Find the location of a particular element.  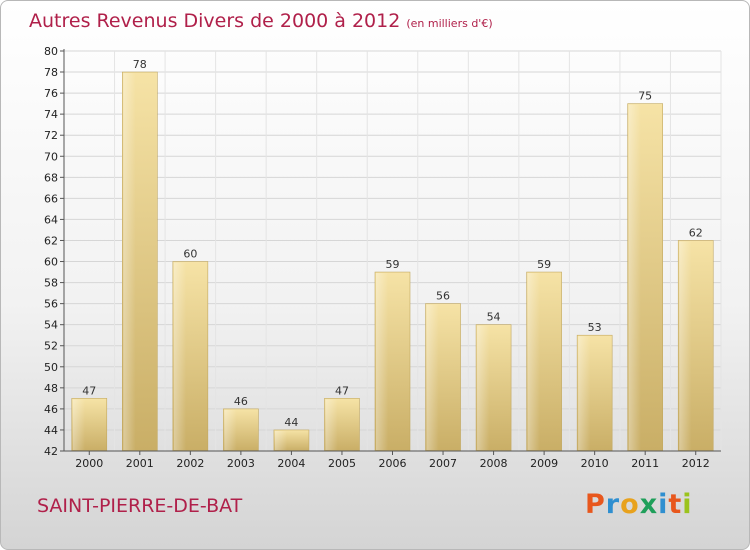

proxiti-logo: Proxiti is located at coordinates (639, 504).